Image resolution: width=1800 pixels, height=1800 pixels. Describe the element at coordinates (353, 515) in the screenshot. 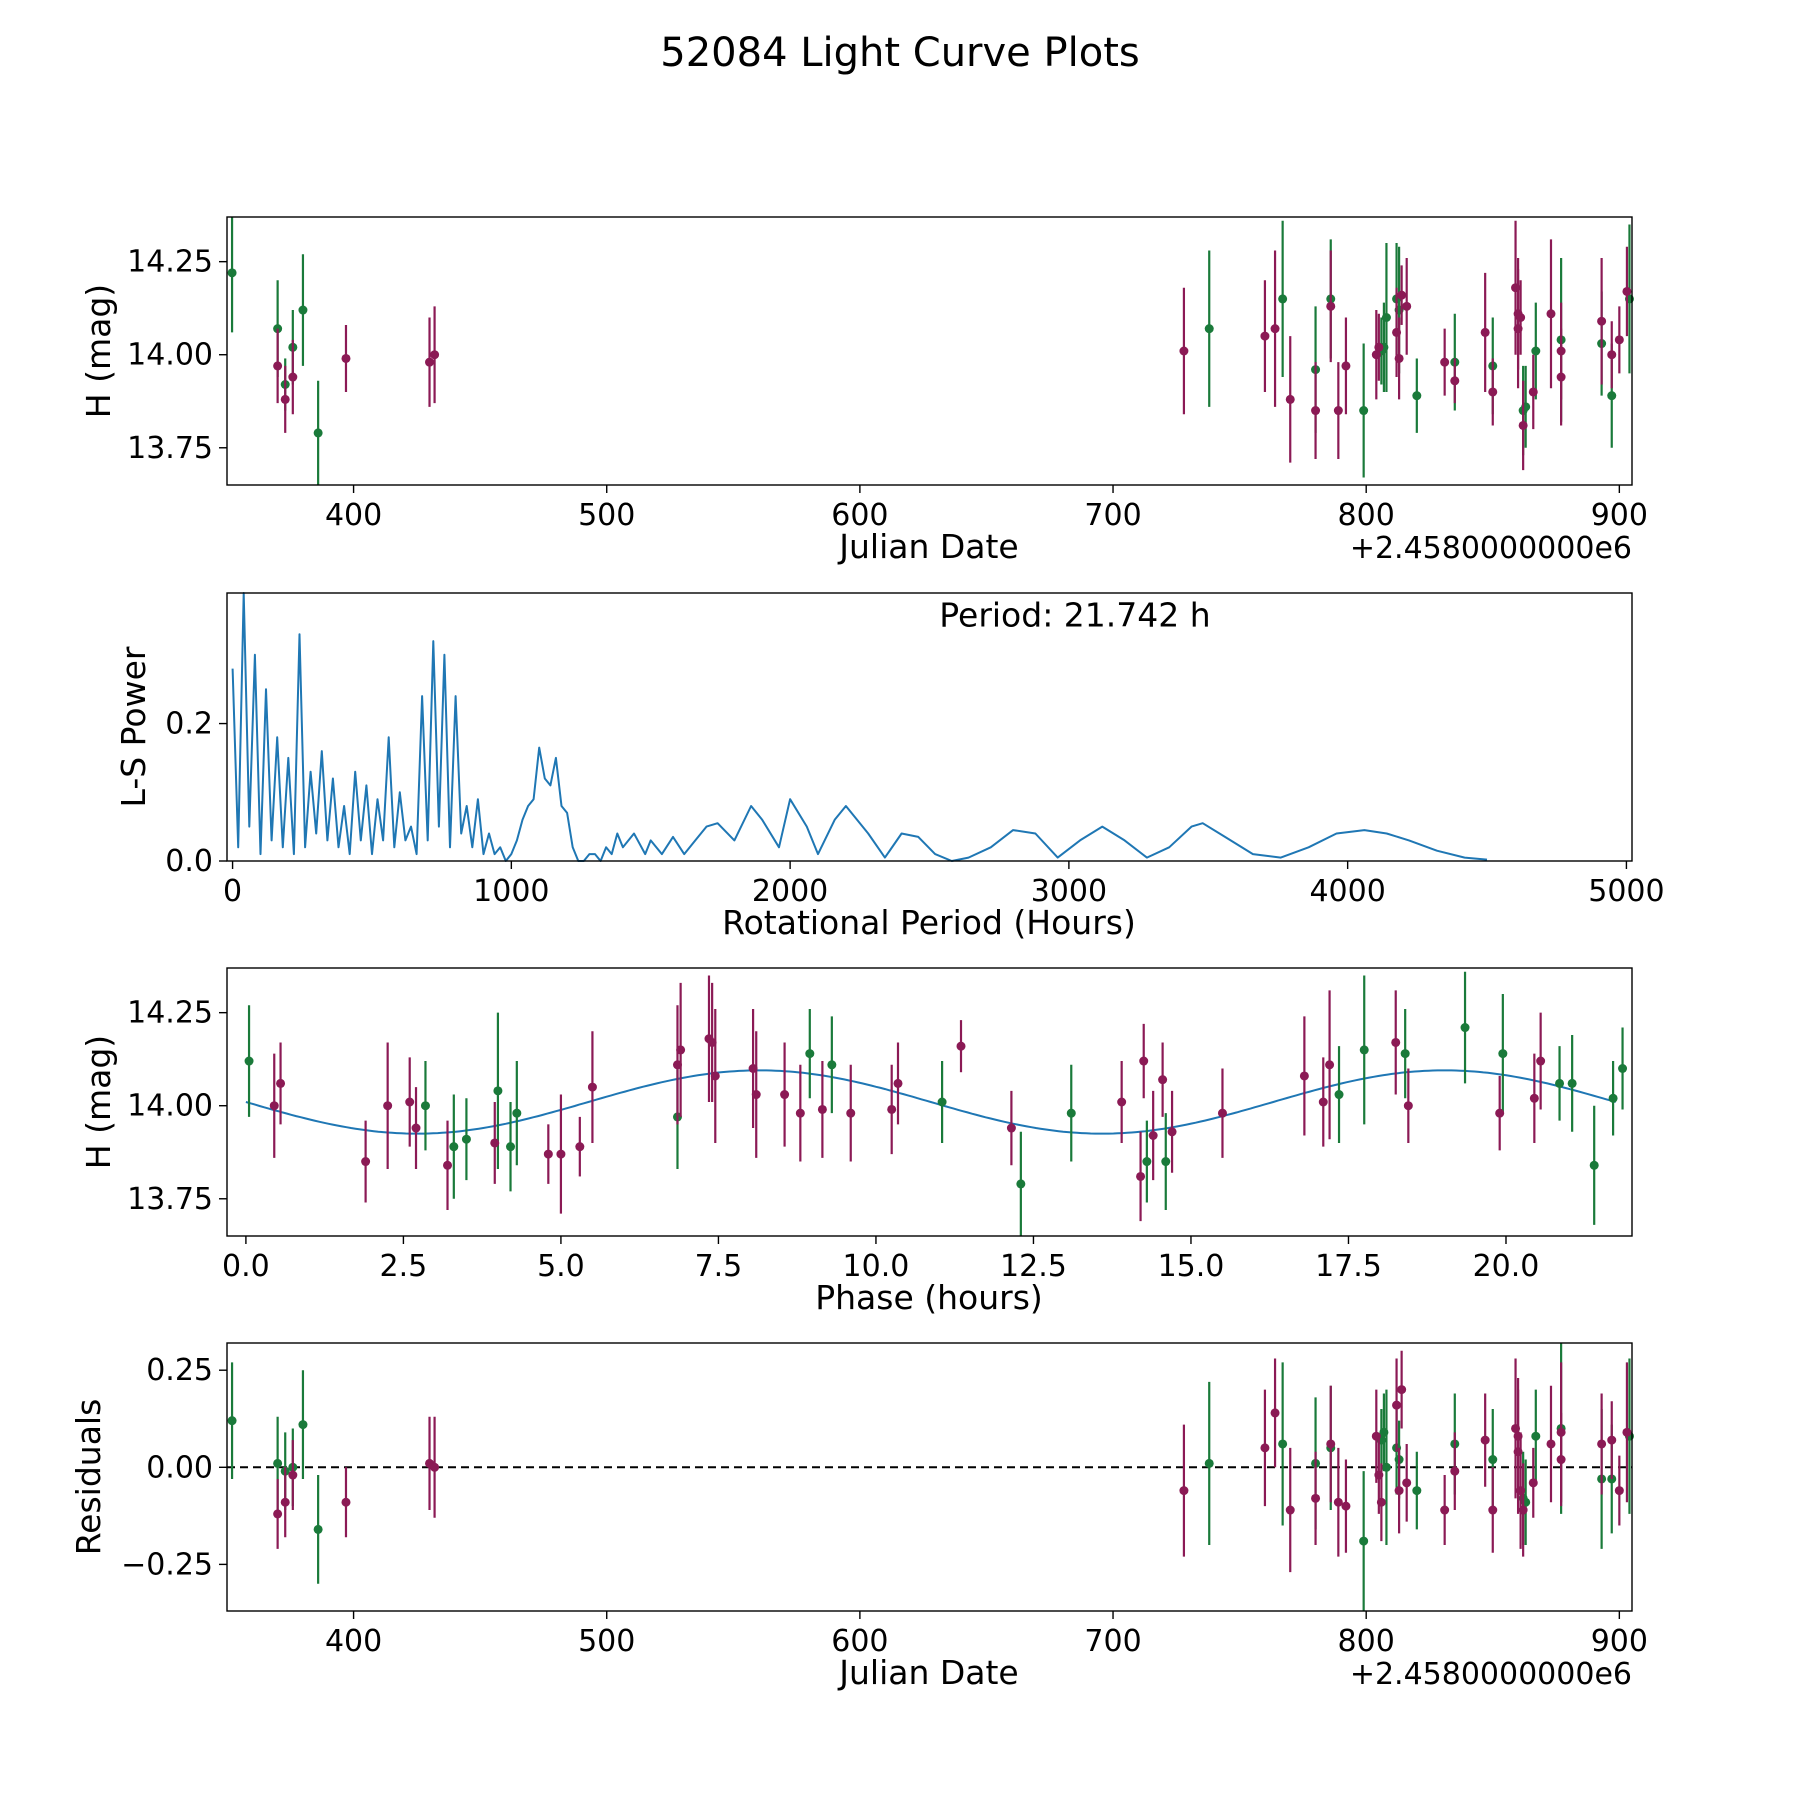

I see `lightcurve-xtick-label: 400` at that location.